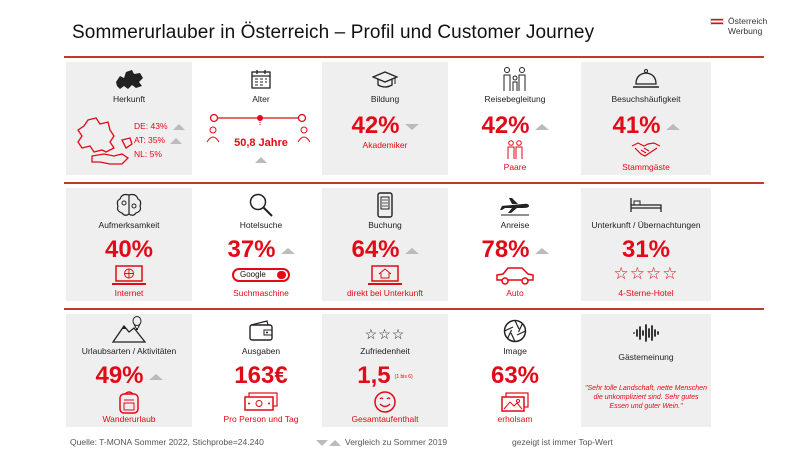 The image size is (800, 453). I want to click on sub-buchung: direkt bei Unterkunft, so click(385, 293).